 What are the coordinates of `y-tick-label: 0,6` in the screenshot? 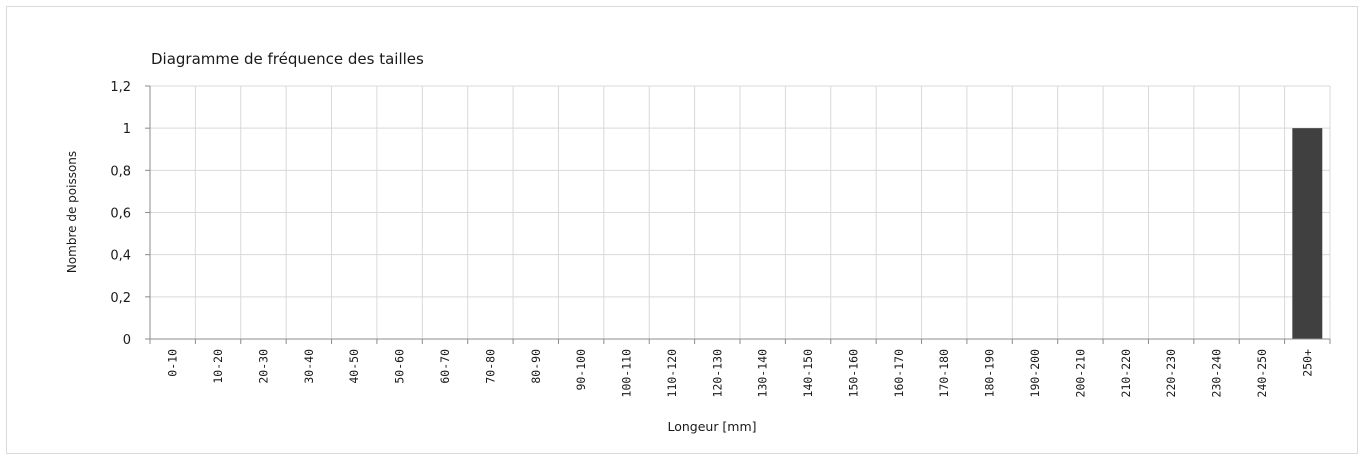 It's located at (120, 214).